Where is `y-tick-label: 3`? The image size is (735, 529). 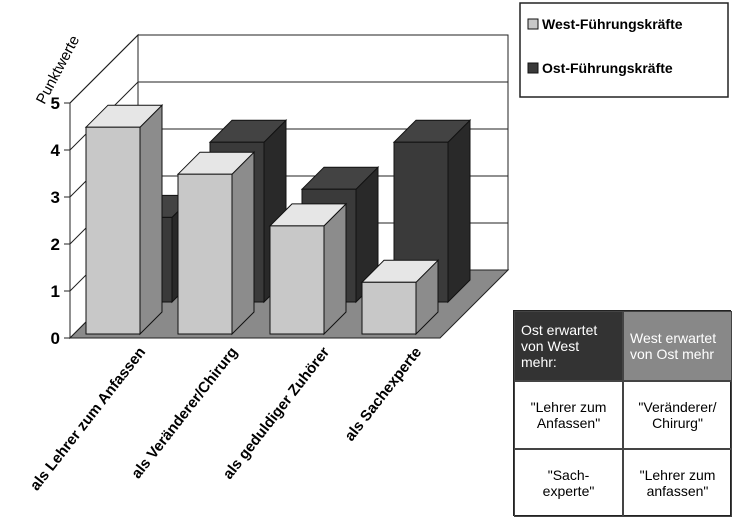
y-tick-label: 3 is located at coordinates (55, 197).